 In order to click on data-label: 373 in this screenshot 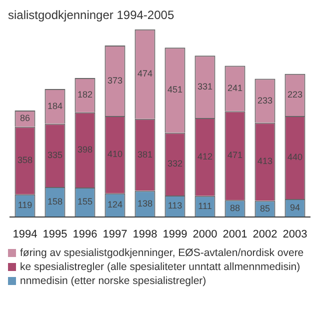, I will do `click(115, 80)`.